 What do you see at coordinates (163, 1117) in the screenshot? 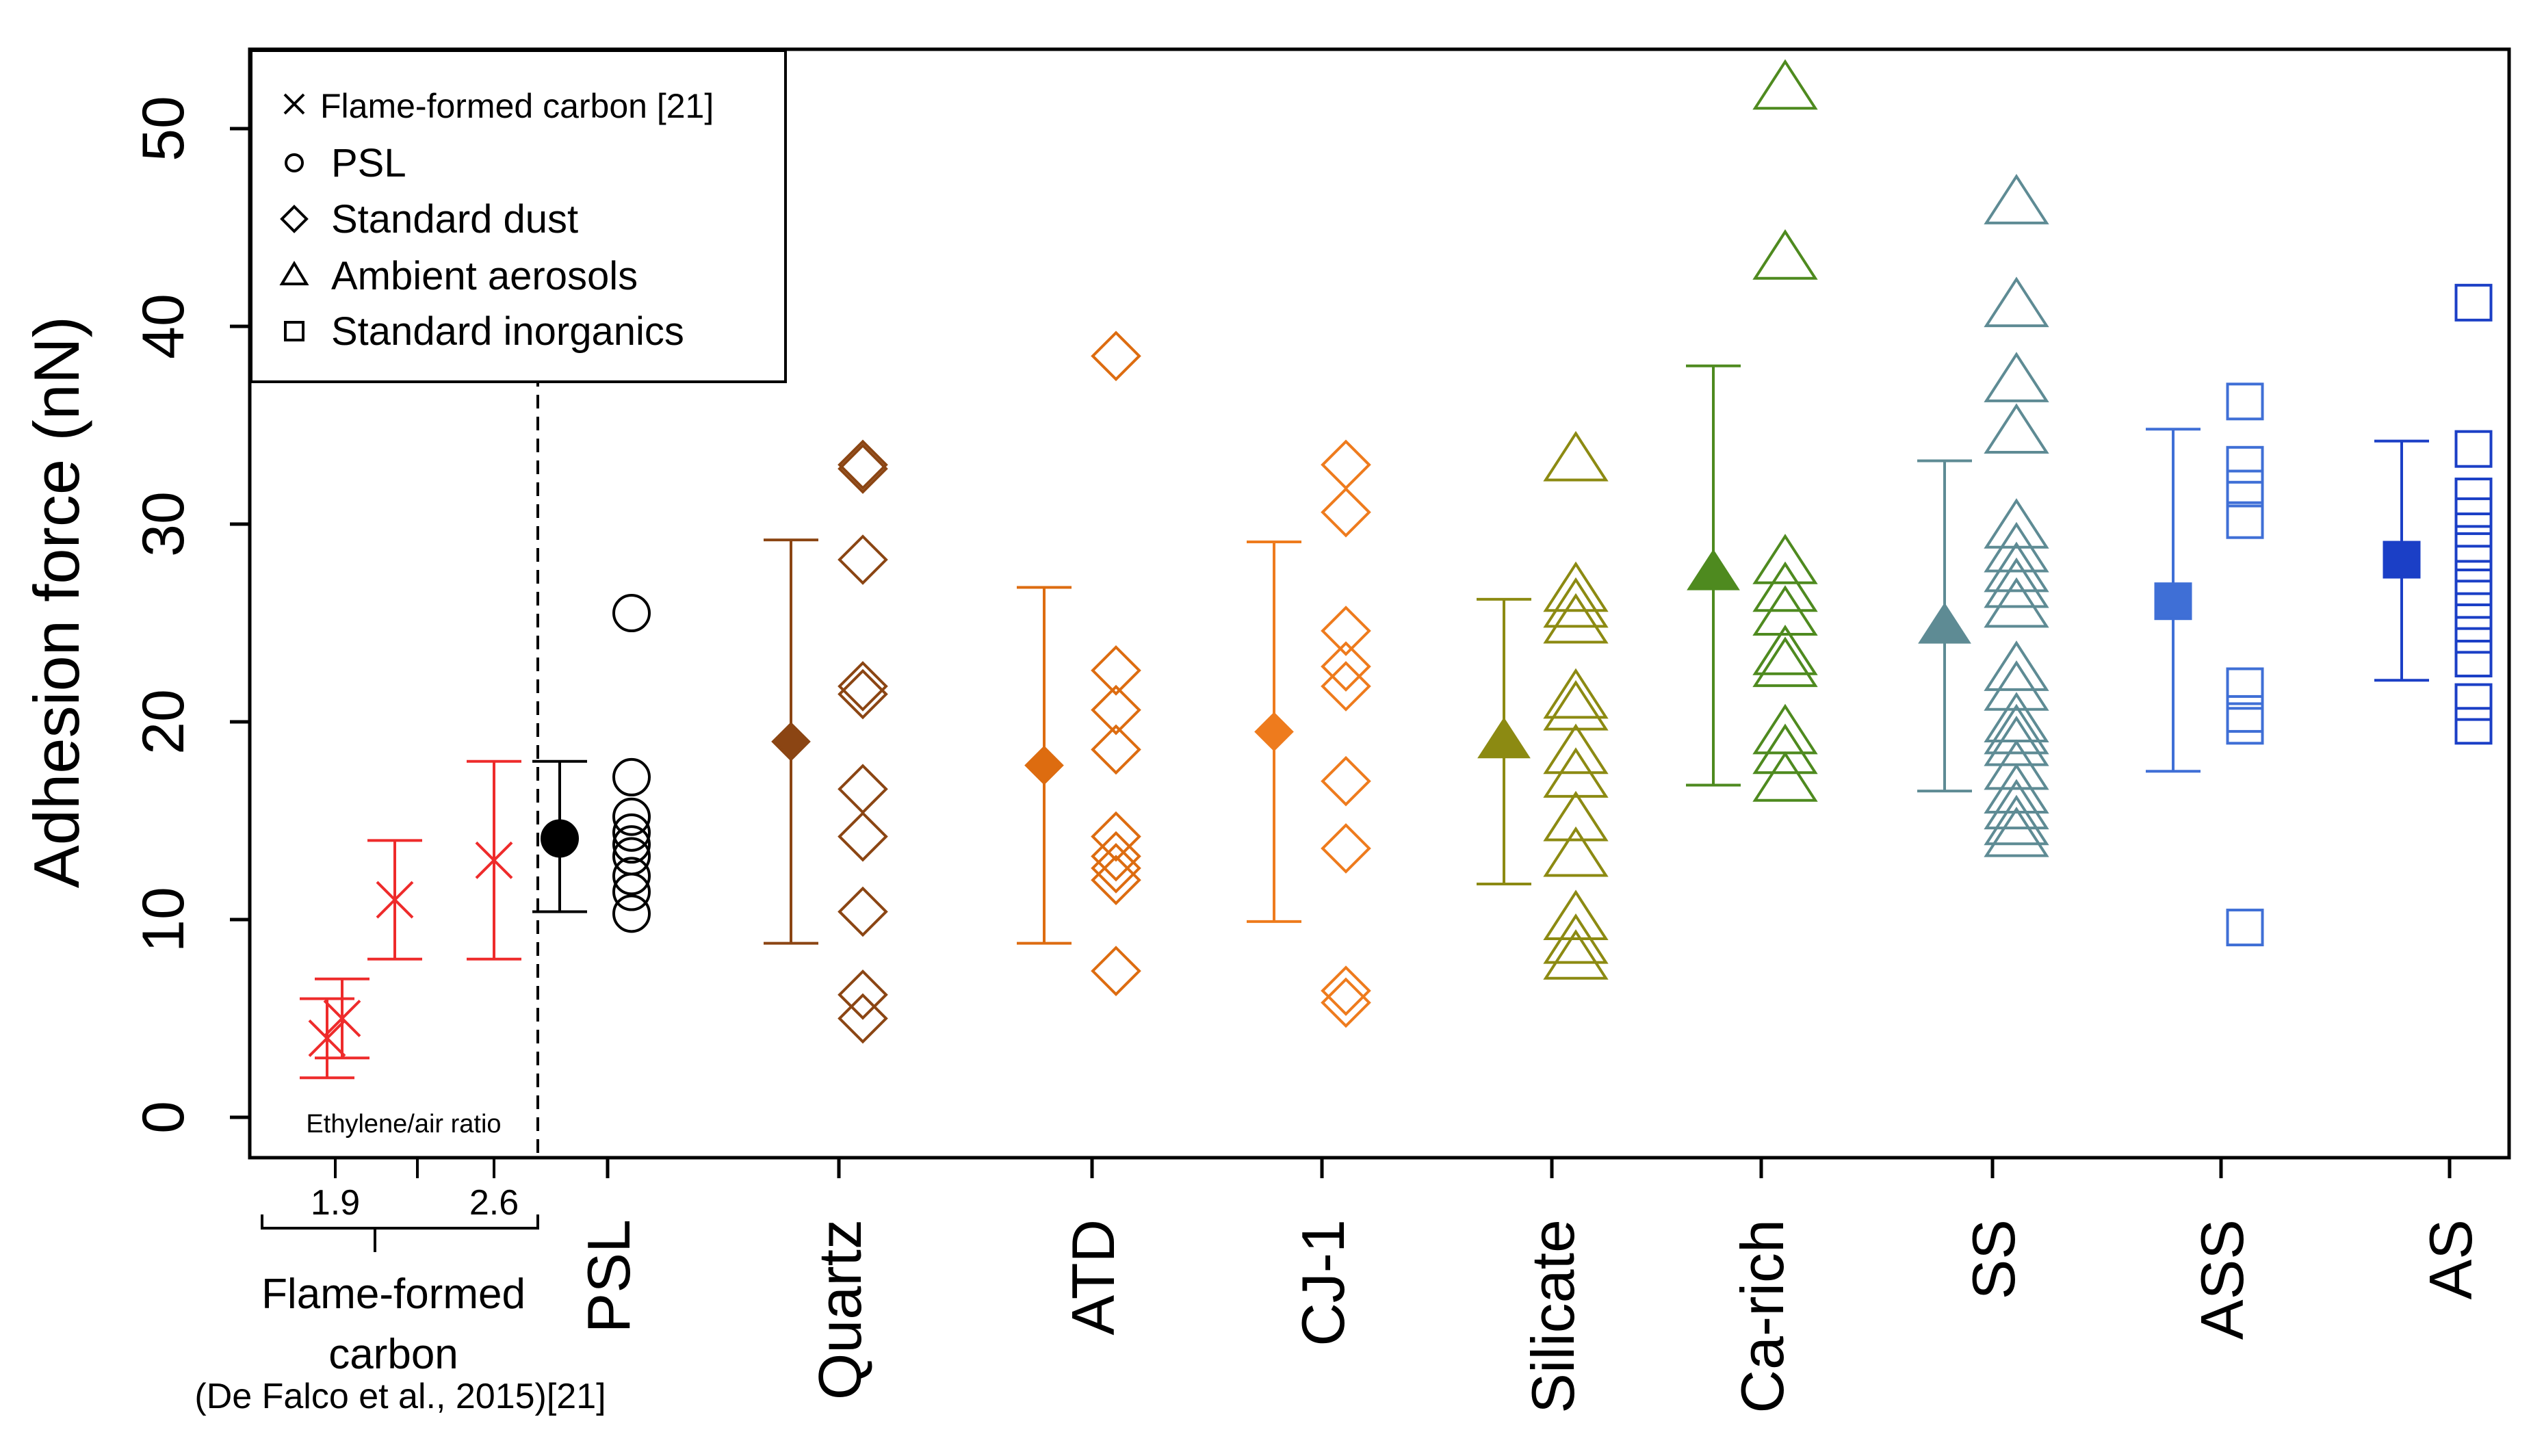
I see `y-tick-label: 0` at bounding box center [163, 1117].